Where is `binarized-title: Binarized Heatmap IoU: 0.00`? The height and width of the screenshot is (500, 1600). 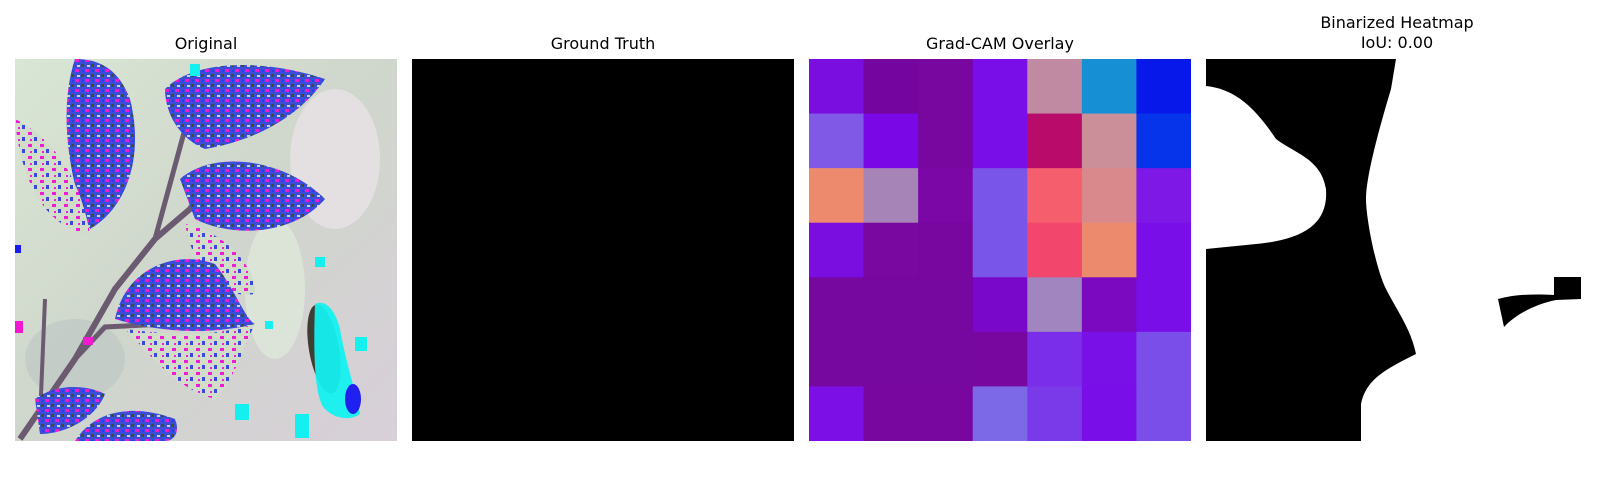 binarized-title: Binarized Heatmap IoU: 0.00 is located at coordinates (1397, 32).